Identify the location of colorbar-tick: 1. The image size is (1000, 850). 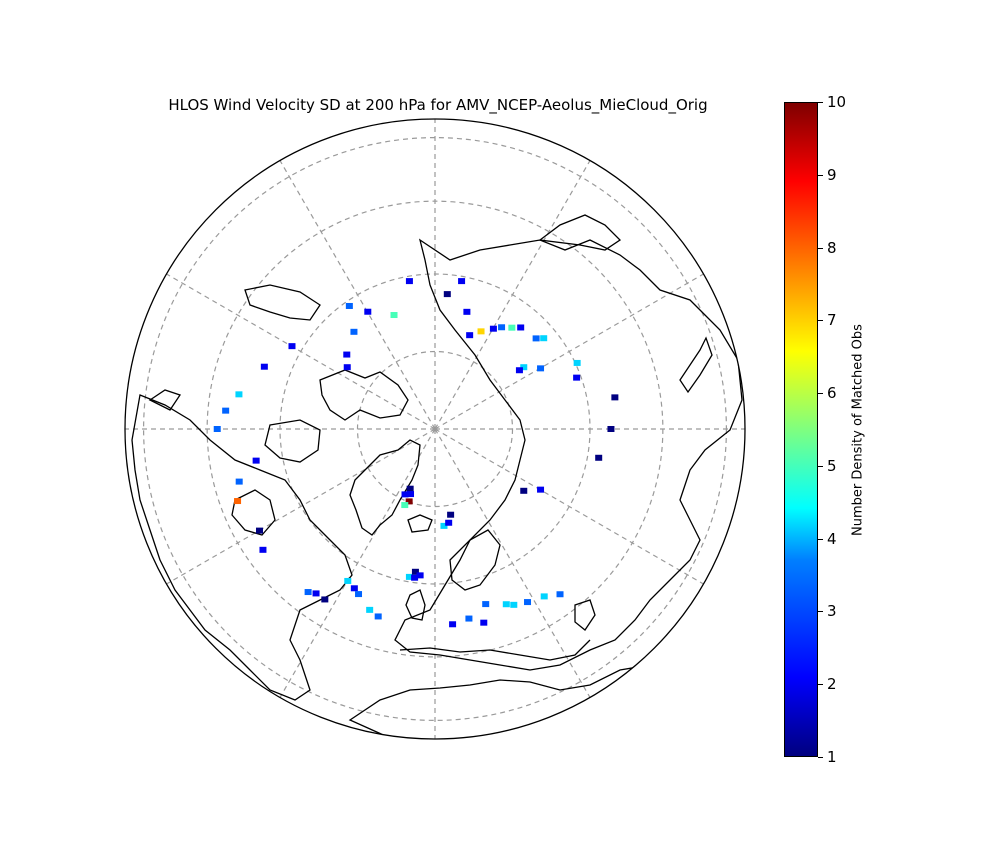
(838, 757).